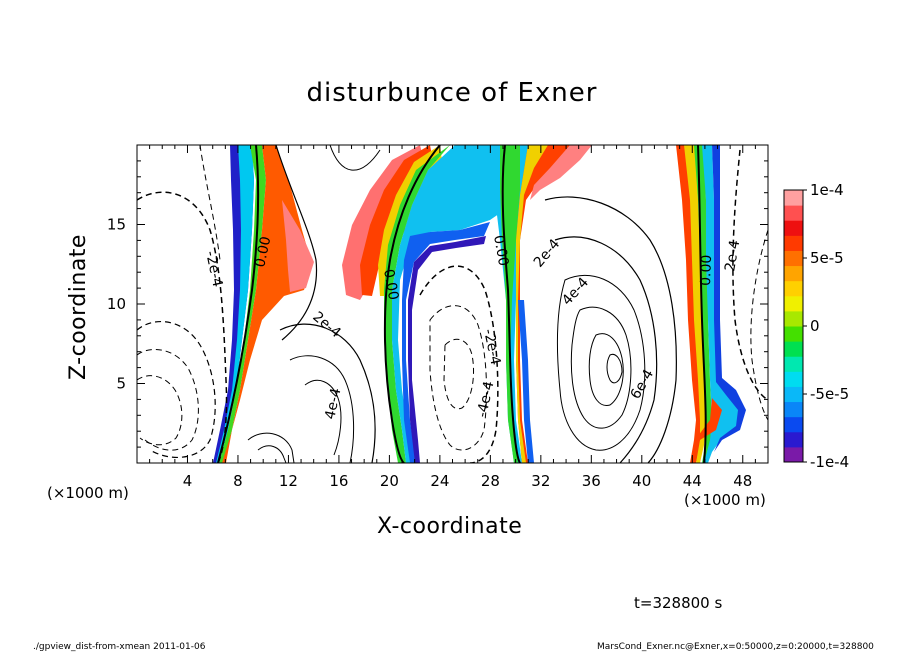  I want to click on x-unit-label-left: (×1000 m), so click(88, 493).